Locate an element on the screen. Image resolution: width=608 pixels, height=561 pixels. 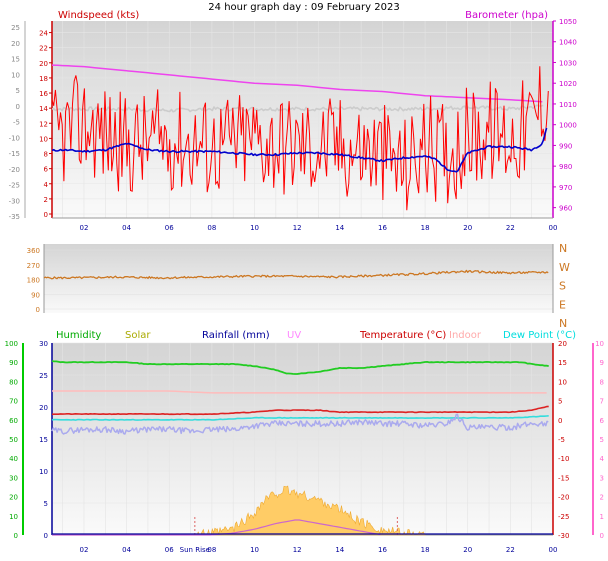
series-dewpoint is located at coordinates (300, 418).